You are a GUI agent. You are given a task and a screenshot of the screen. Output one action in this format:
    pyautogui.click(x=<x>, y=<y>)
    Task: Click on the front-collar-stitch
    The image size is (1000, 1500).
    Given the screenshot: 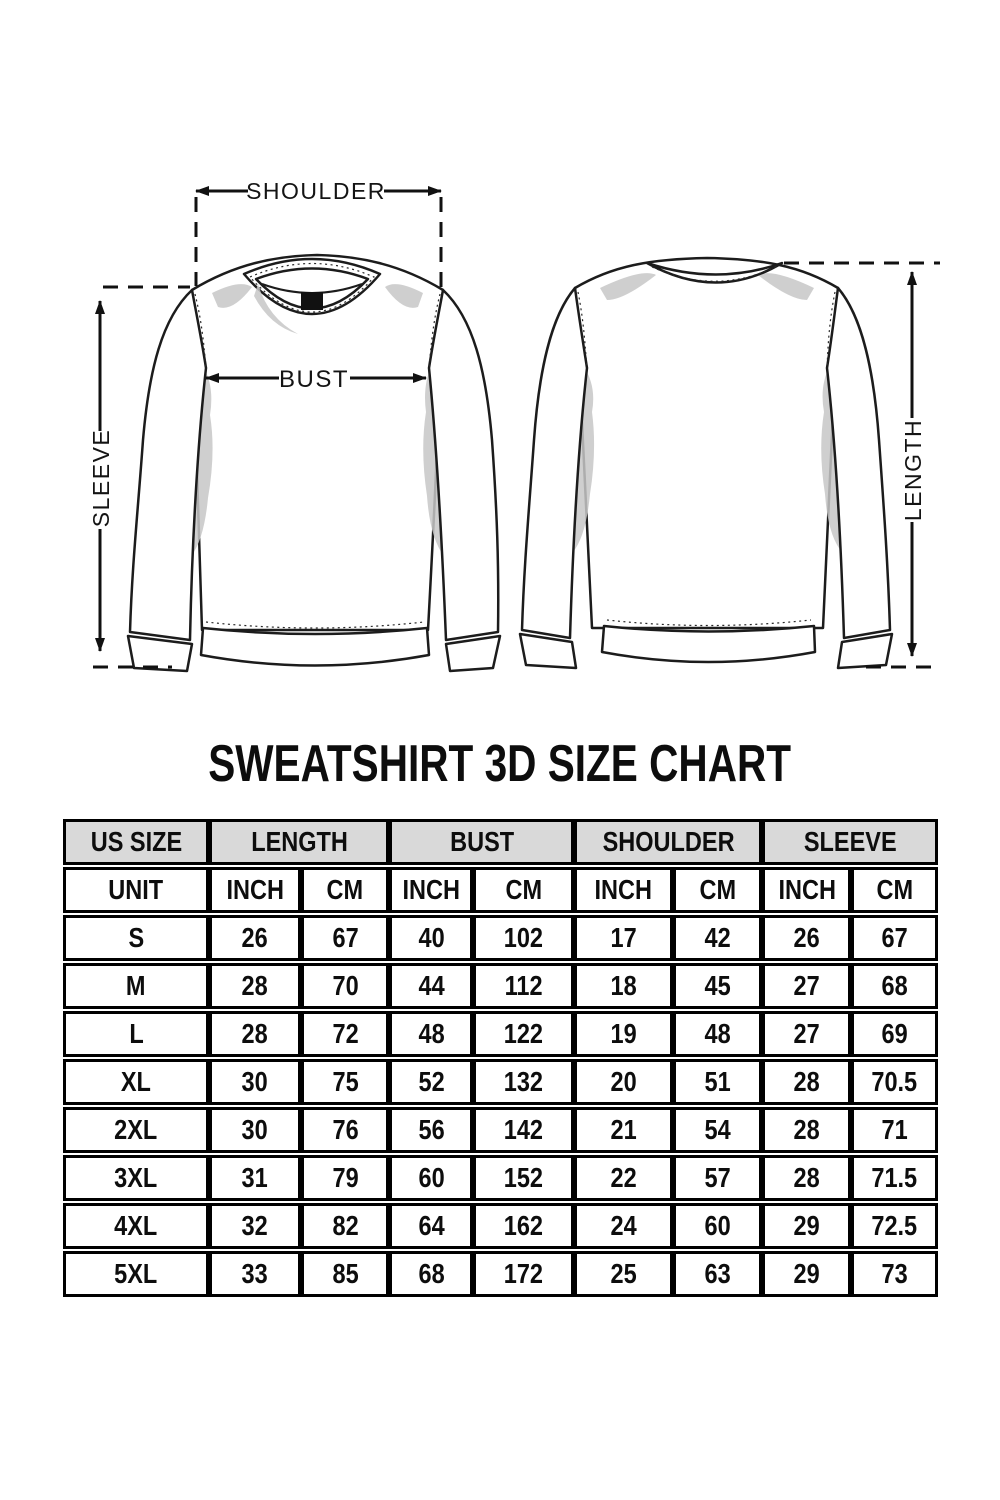 What is the action you would take?
    pyautogui.click(x=312, y=287)
    